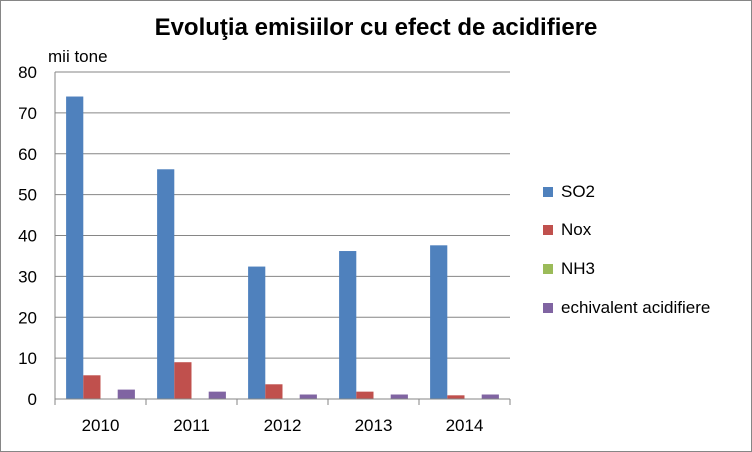  I want to click on y-tick-label: 0, so click(32, 399).